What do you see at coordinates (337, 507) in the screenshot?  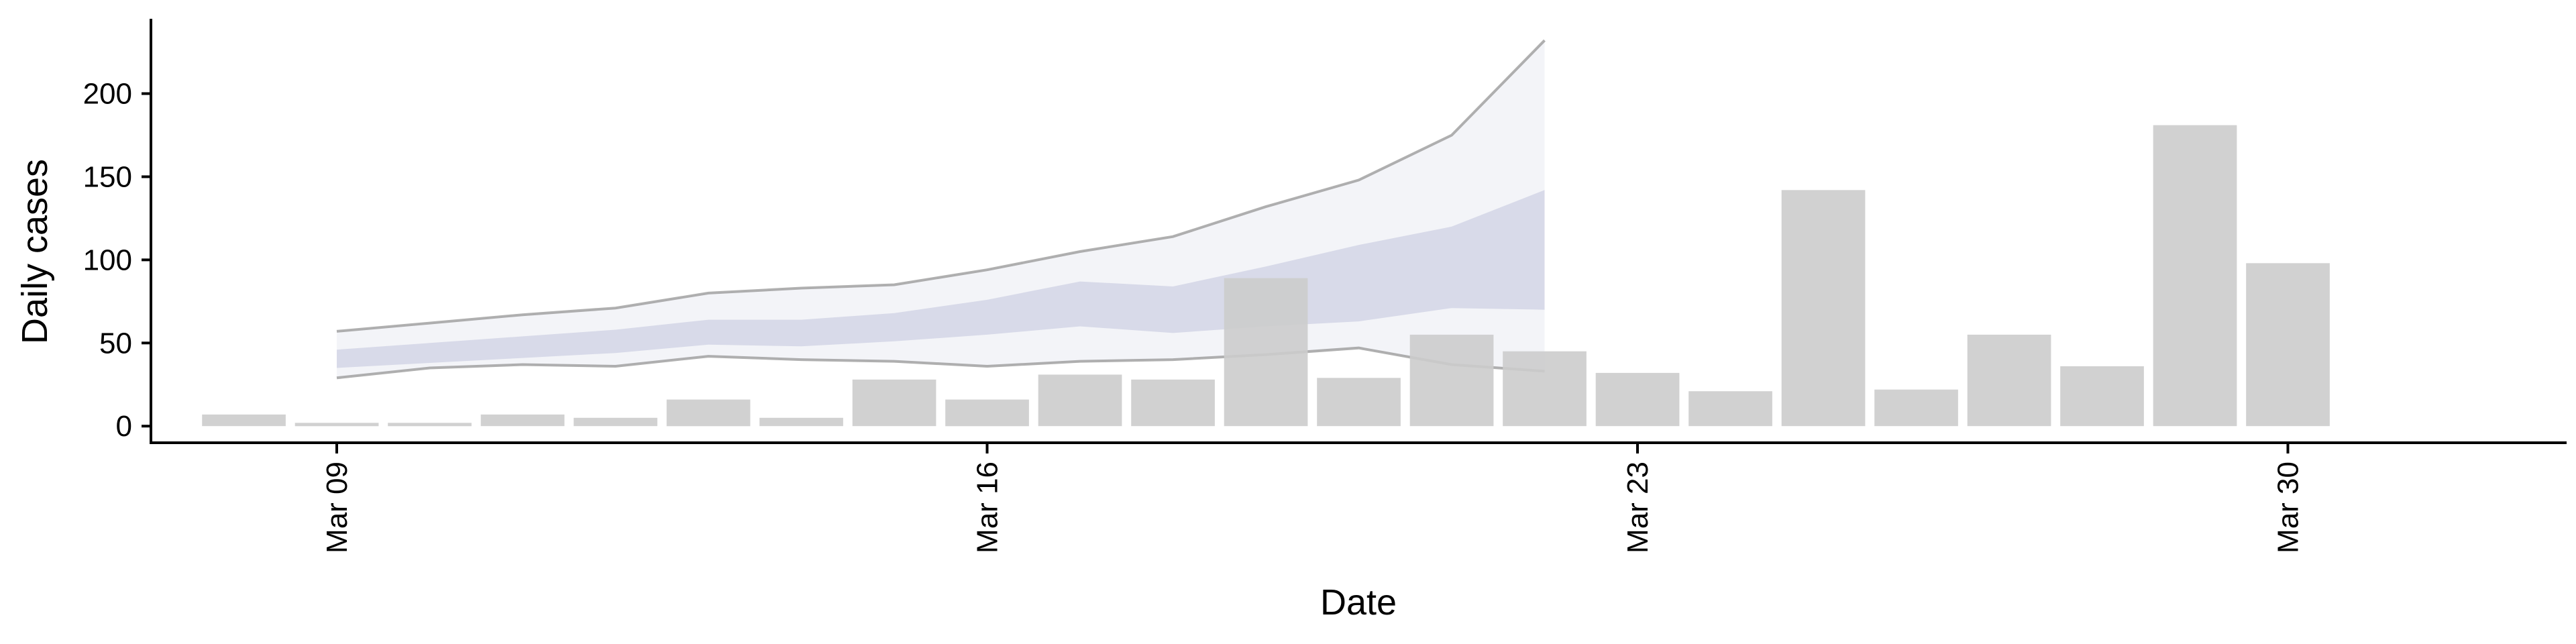 I see `x-tick-label: Mar 09` at bounding box center [337, 507].